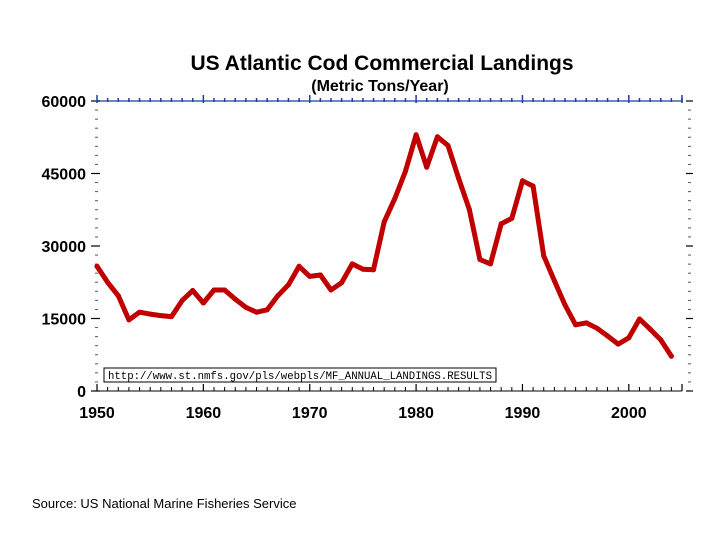  What do you see at coordinates (64, 320) in the screenshot?
I see `y-tick-label: 15000` at bounding box center [64, 320].